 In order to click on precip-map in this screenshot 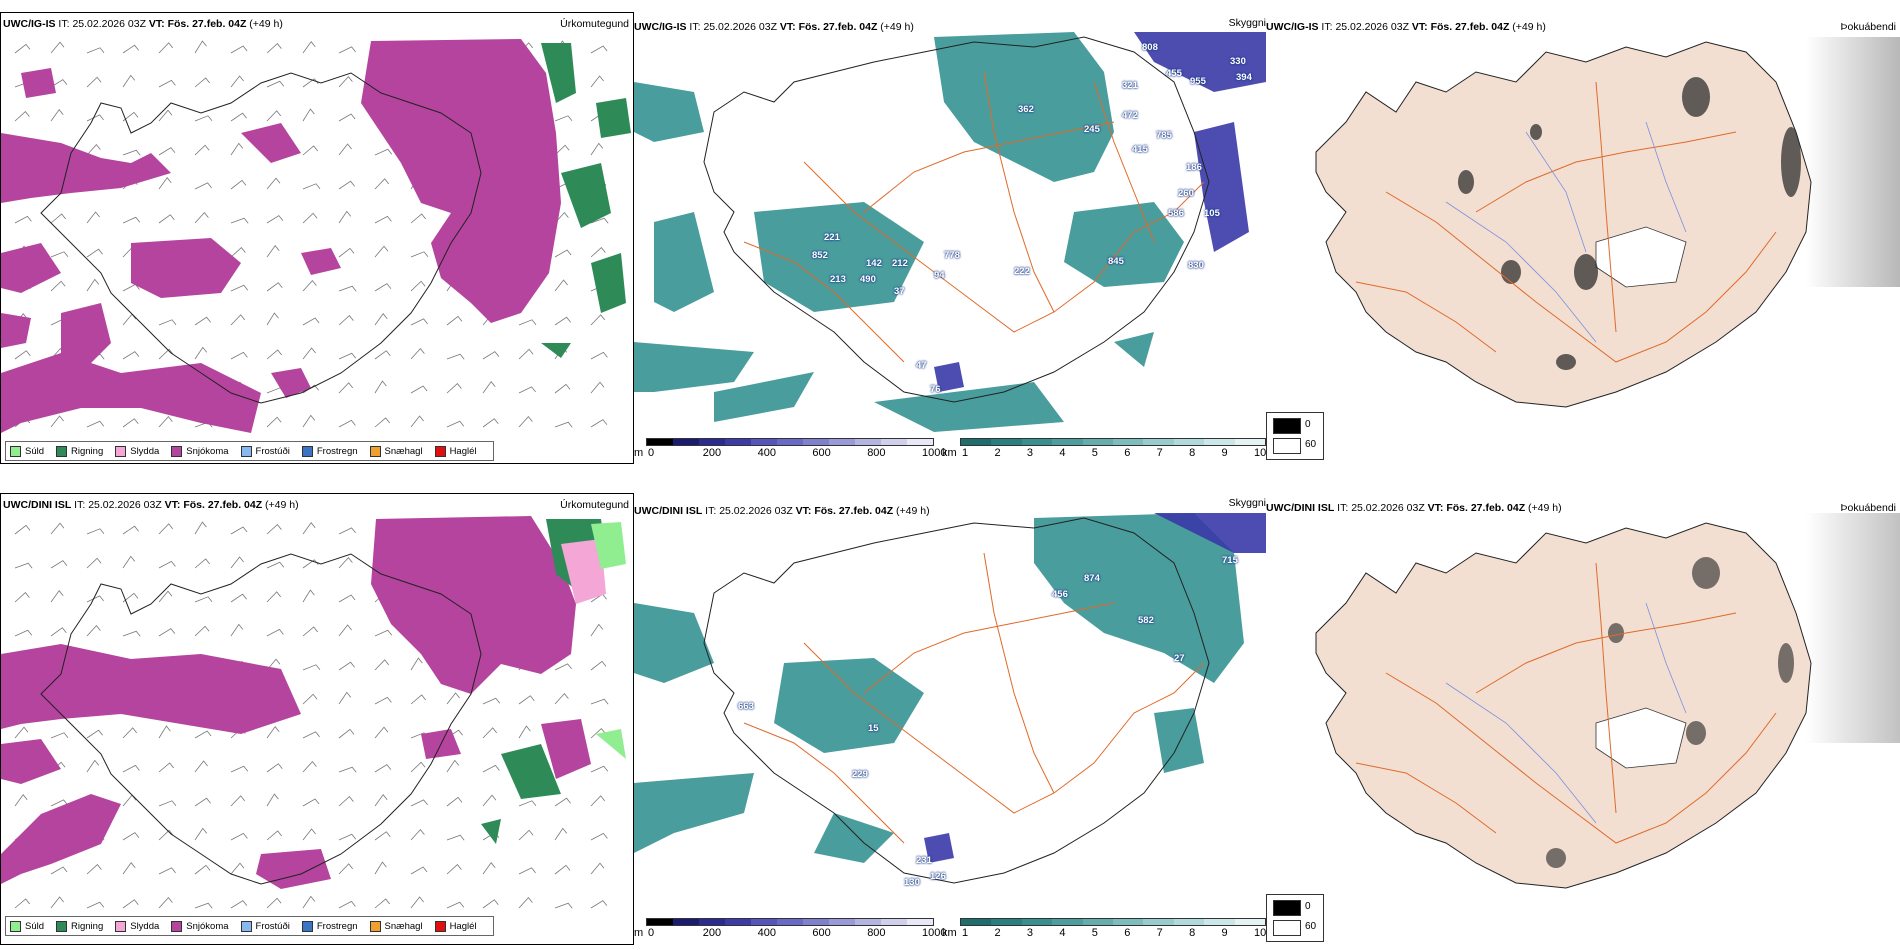, I will do `click(313, 712)`.